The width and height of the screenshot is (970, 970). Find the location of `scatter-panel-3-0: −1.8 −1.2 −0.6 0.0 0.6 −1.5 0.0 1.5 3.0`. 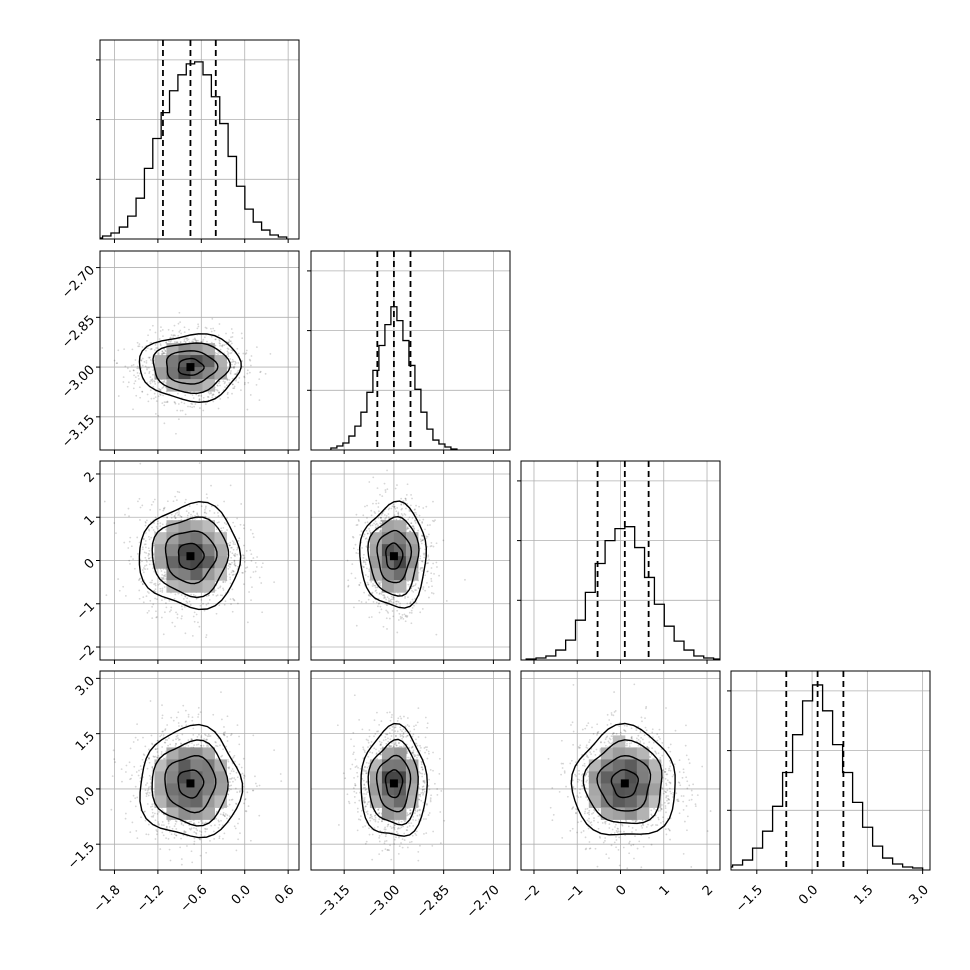

scatter-panel-3-0: −1.8 −1.2 −0.6 0.0 0.6 −1.5 0.0 1.5 3.0 is located at coordinates (182, 793).